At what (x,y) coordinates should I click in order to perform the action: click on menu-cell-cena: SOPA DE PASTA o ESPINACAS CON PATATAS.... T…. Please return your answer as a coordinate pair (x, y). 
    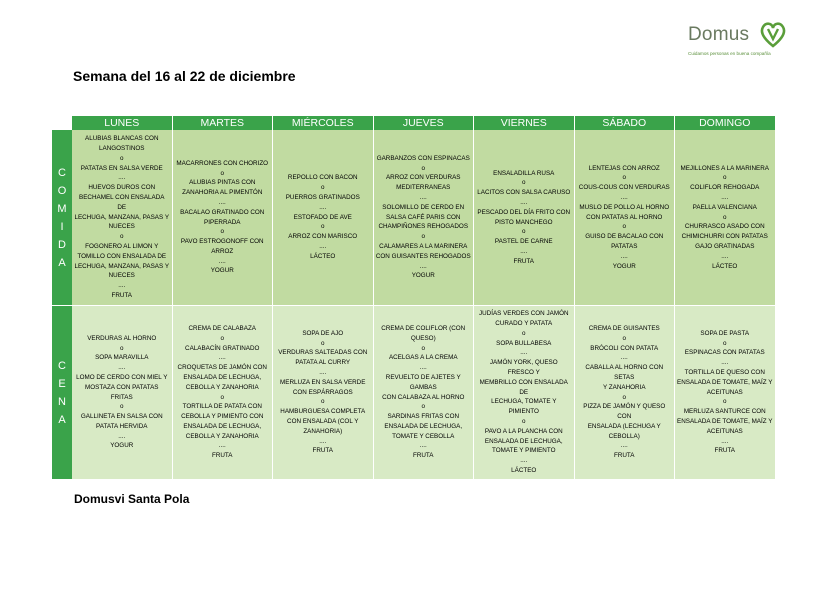
    Looking at the image, I should click on (725, 393).